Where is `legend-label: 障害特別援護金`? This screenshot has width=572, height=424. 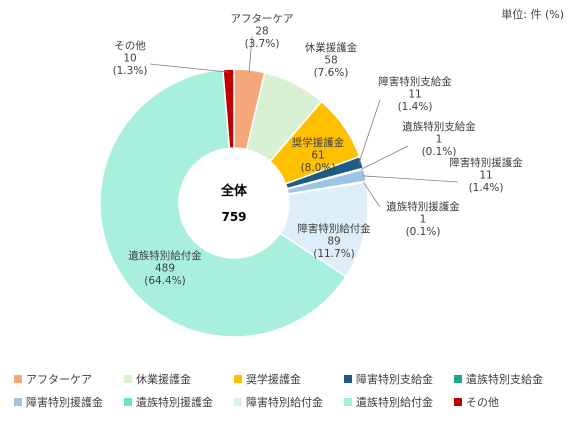
legend-label: 障害特別援護金 is located at coordinates (64, 402).